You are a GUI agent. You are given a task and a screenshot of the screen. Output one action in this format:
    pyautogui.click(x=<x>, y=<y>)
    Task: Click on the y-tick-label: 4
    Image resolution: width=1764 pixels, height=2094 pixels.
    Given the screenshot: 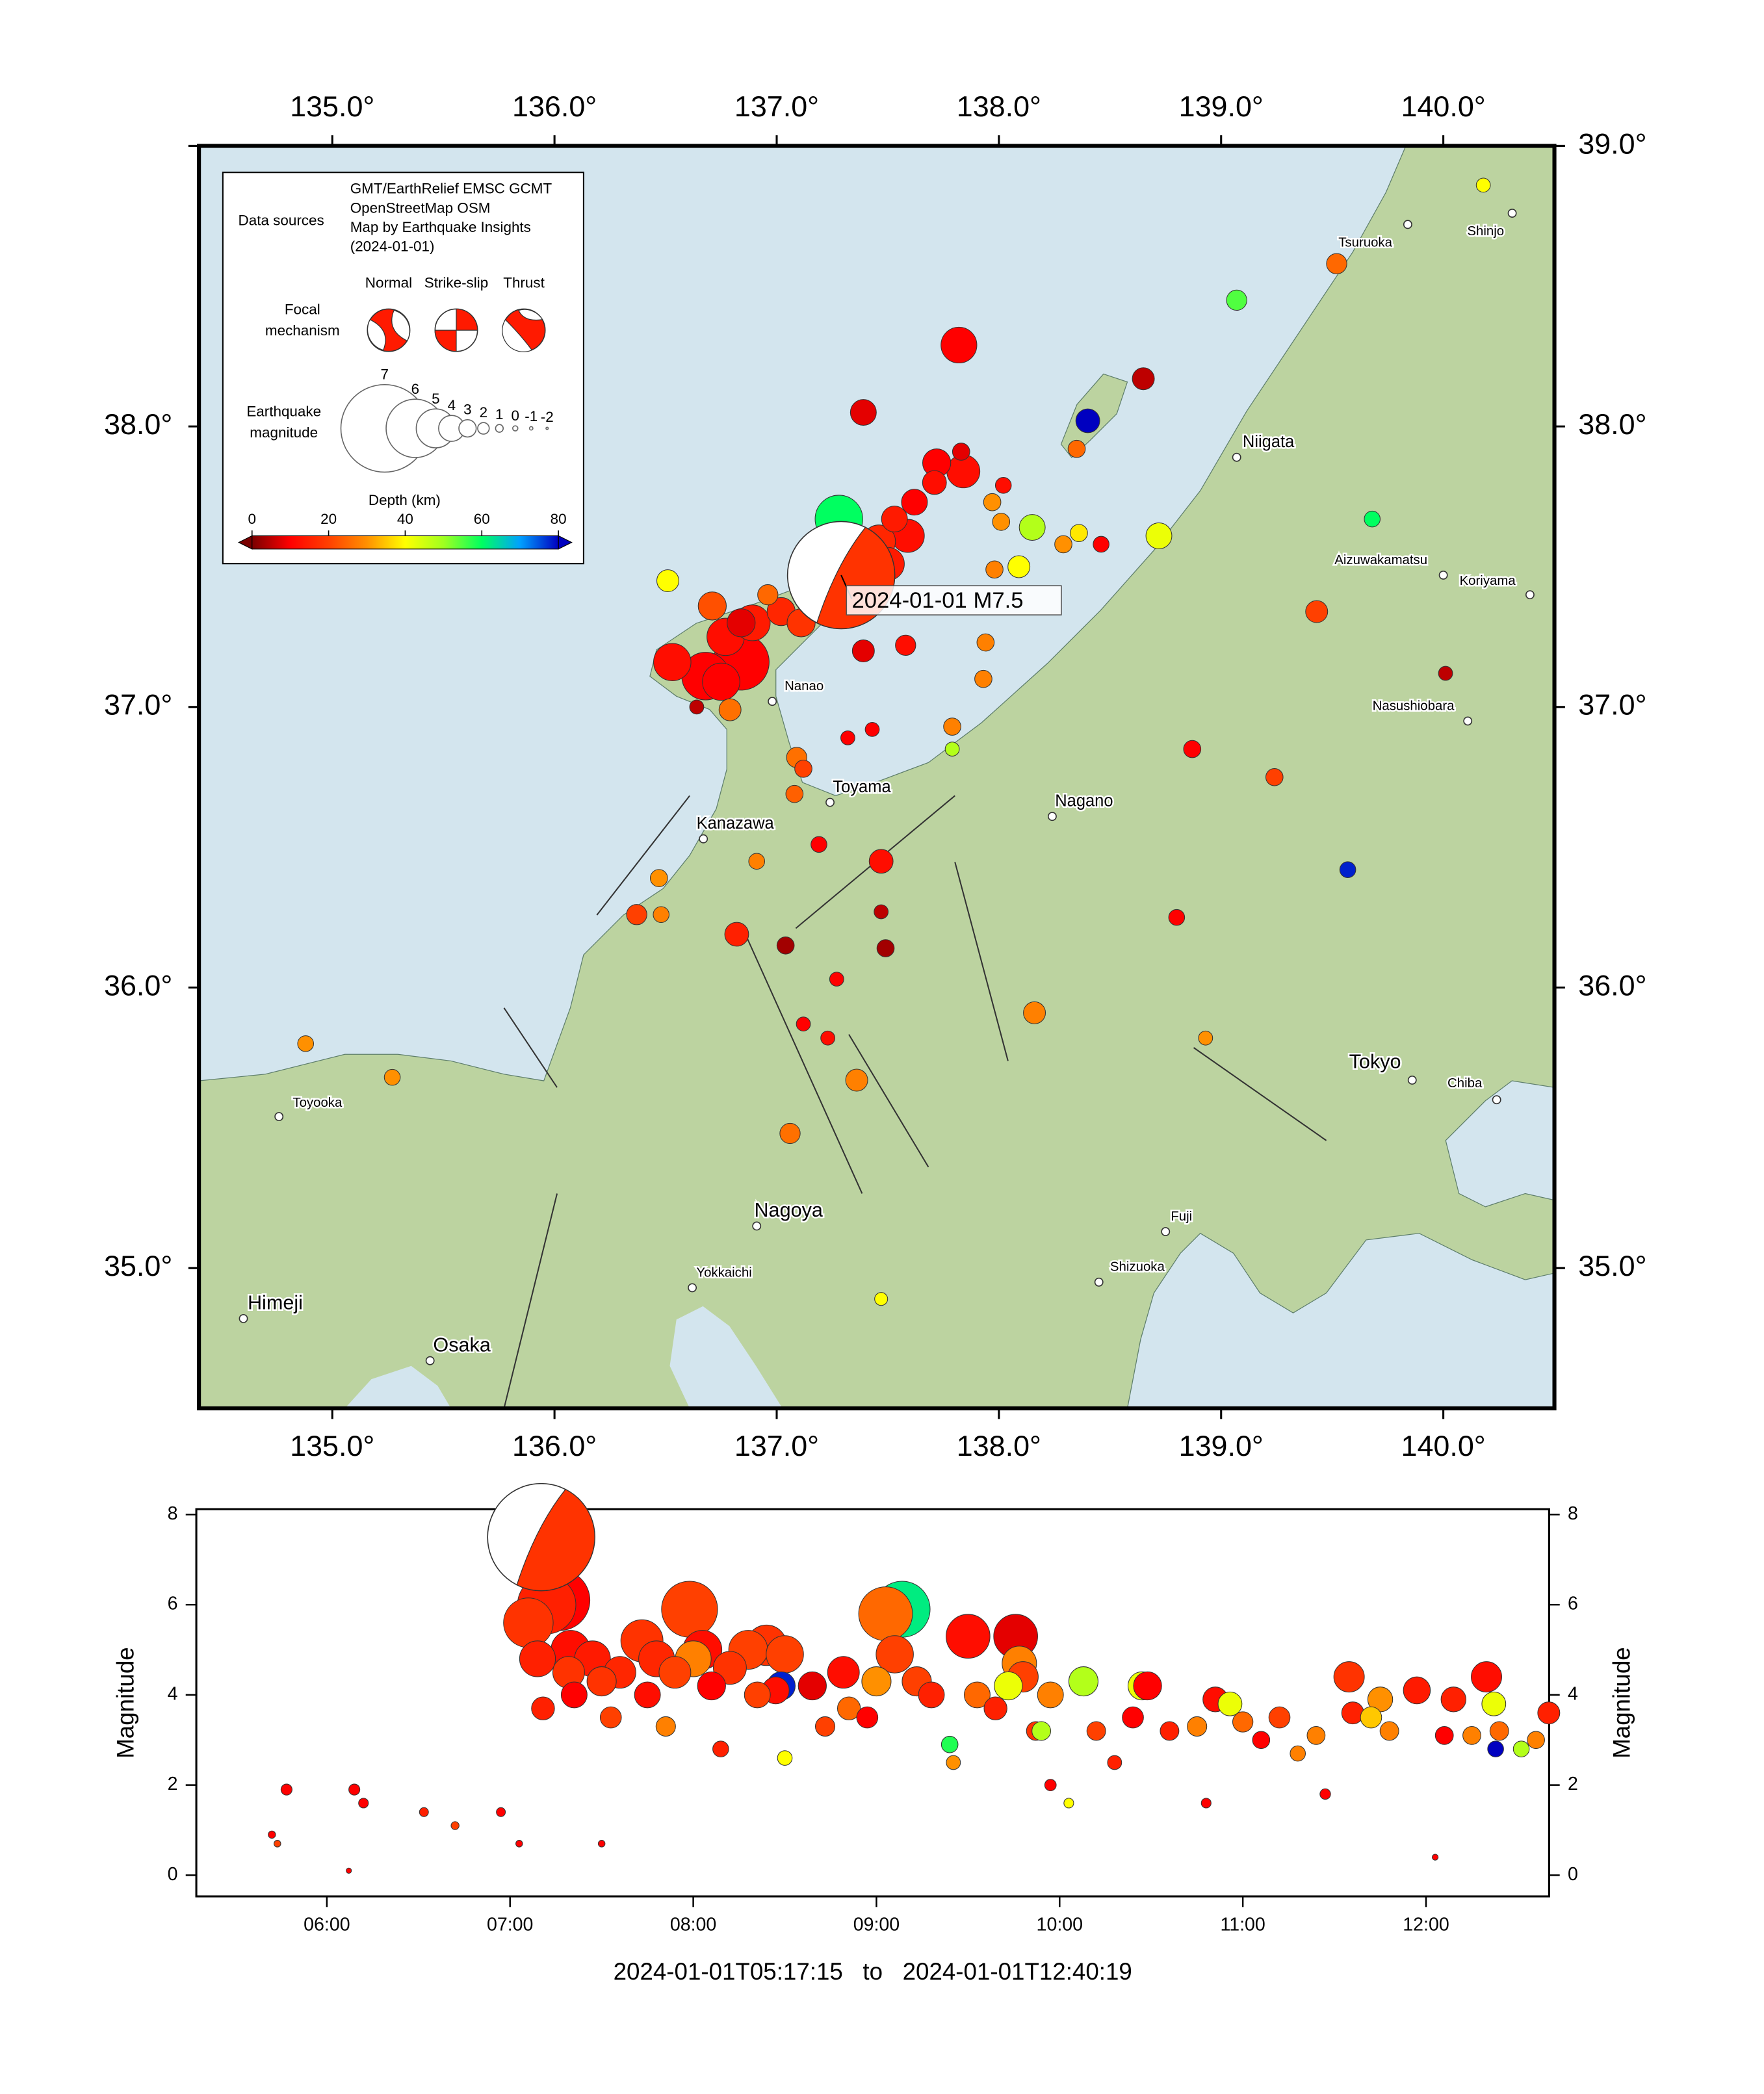 What is the action you would take?
    pyautogui.click(x=1573, y=1694)
    